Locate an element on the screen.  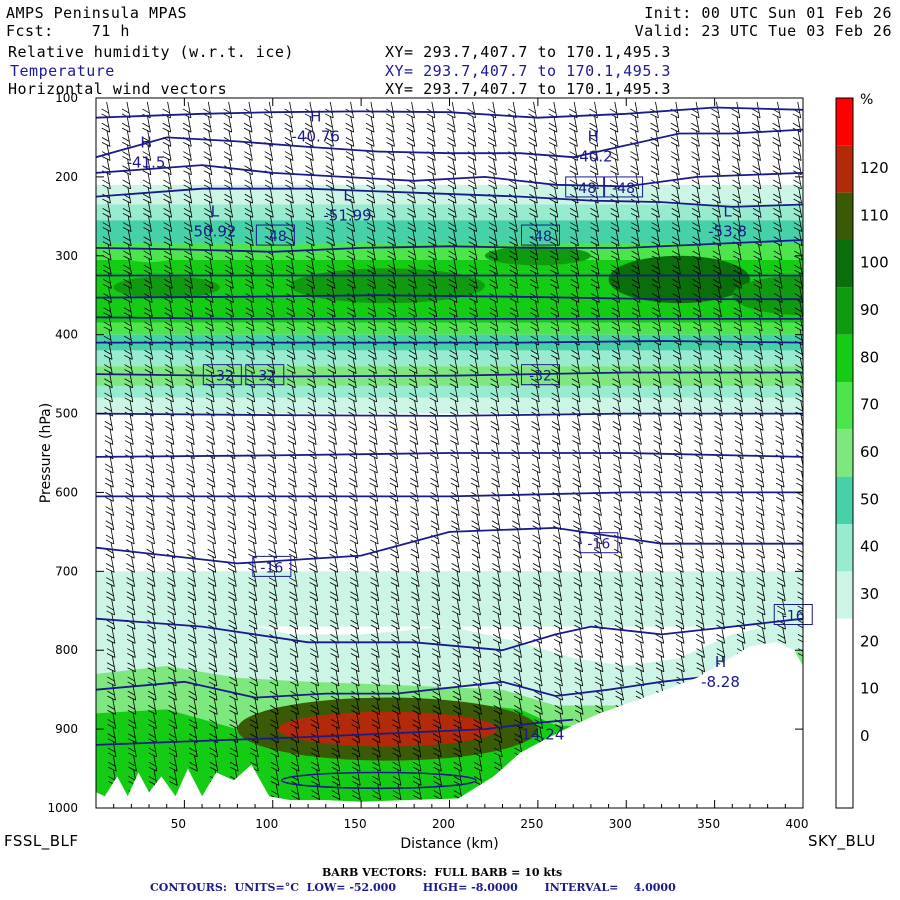
x-axis-title: Distance (km) is located at coordinates (449, 844).